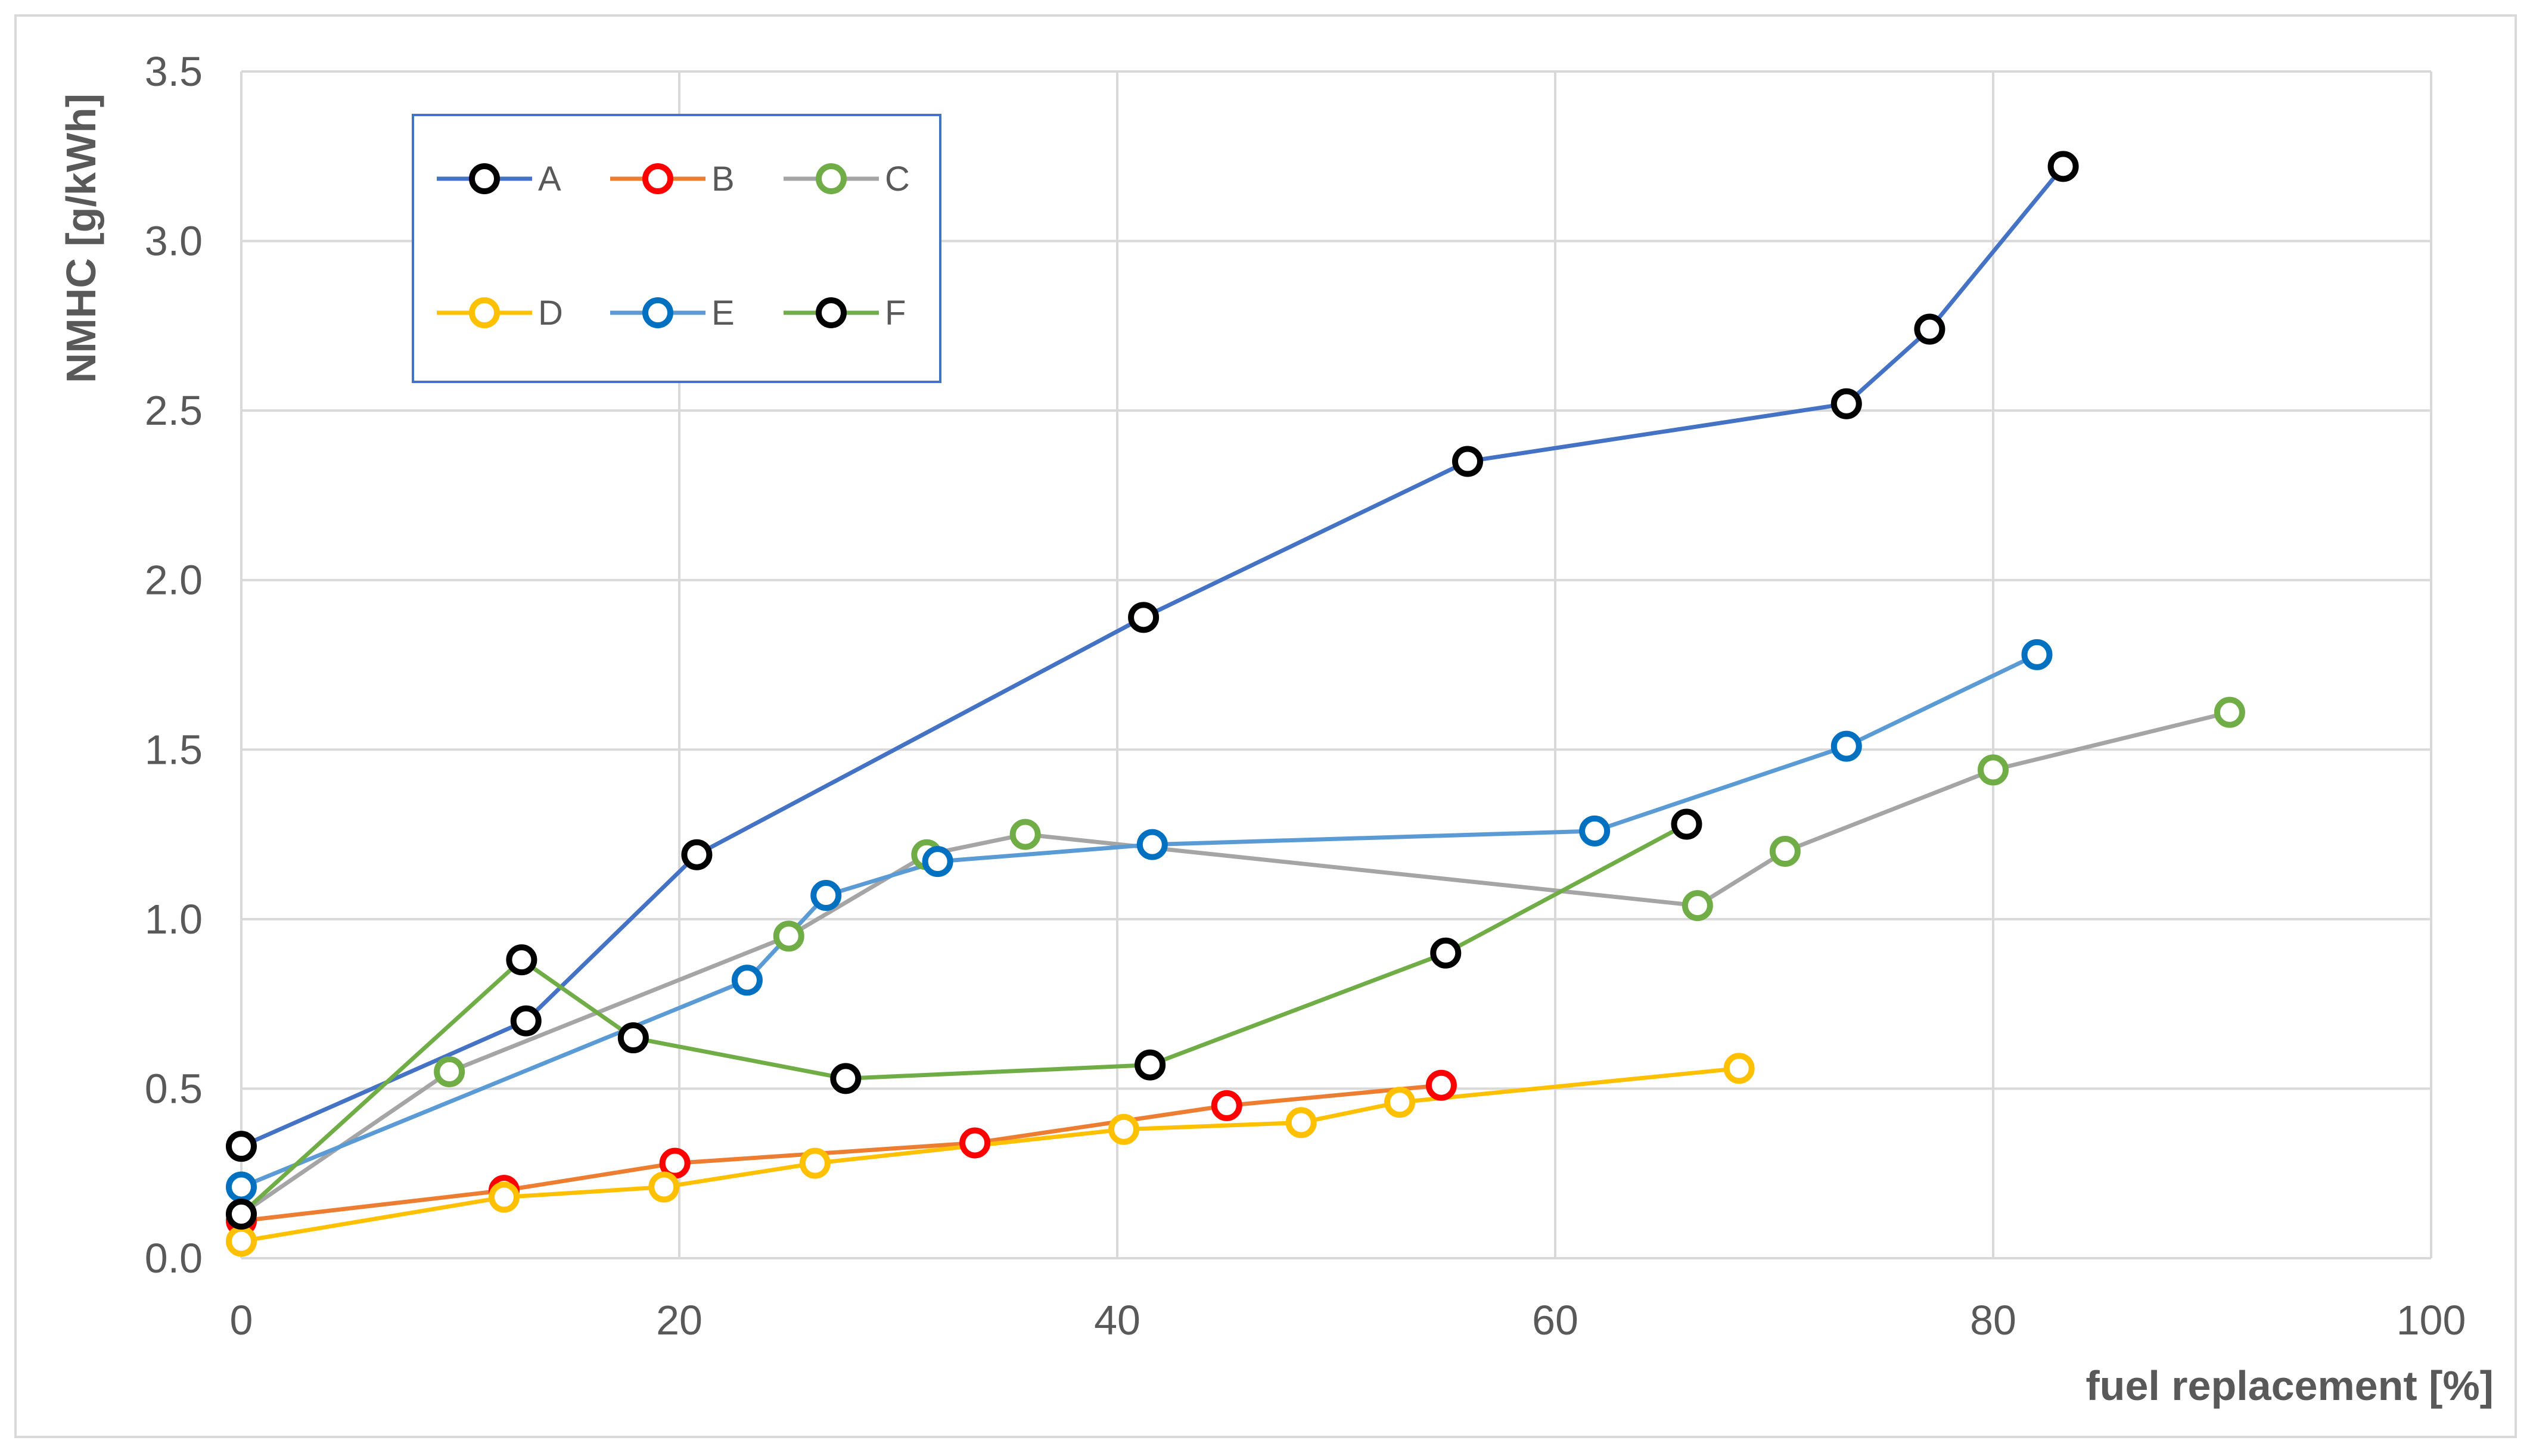 The height and width of the screenshot is (1456, 2533). I want to click on legend-e-marker, so click(658, 312).